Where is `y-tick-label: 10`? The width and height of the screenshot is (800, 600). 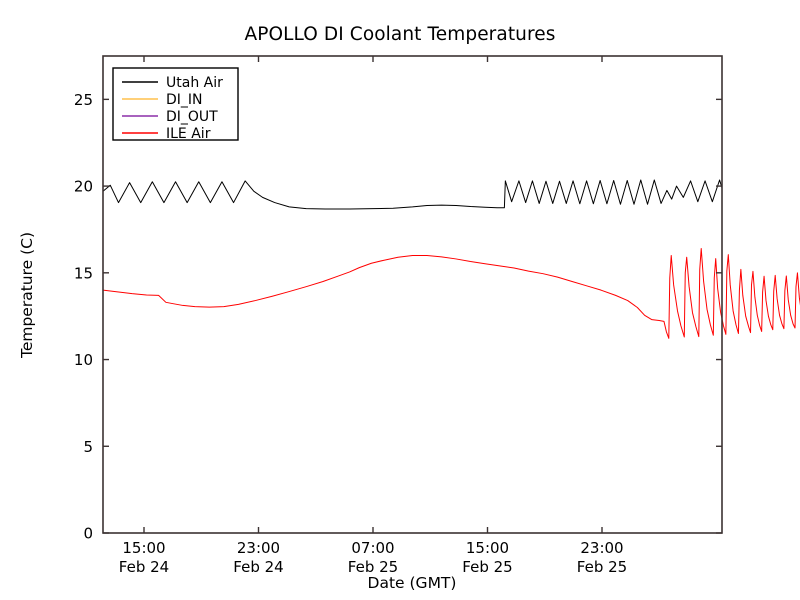 y-tick-label: 10 is located at coordinates (83, 360).